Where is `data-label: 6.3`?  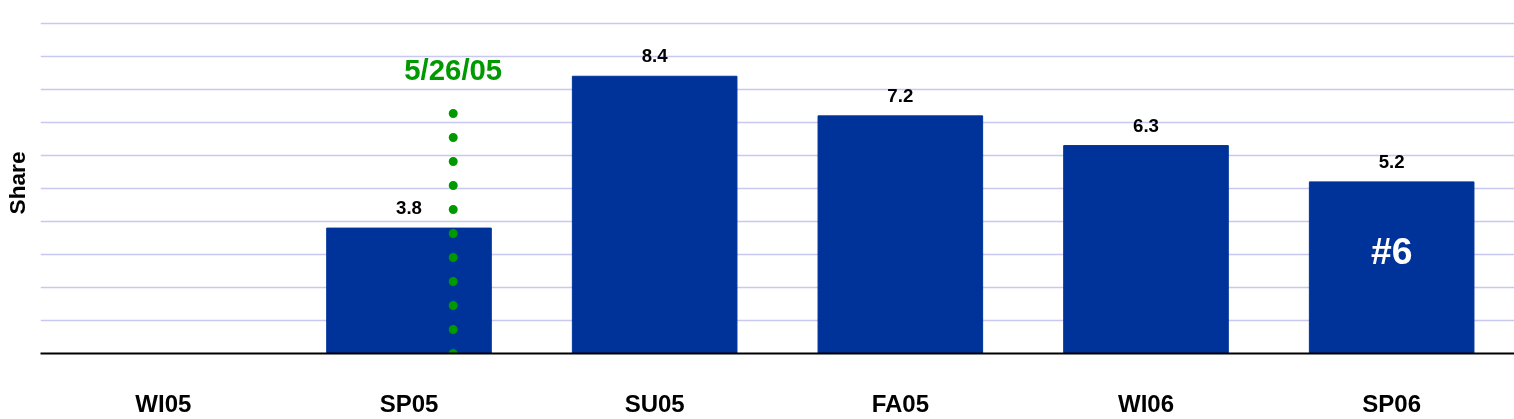
data-label: 6.3 is located at coordinates (1146, 125).